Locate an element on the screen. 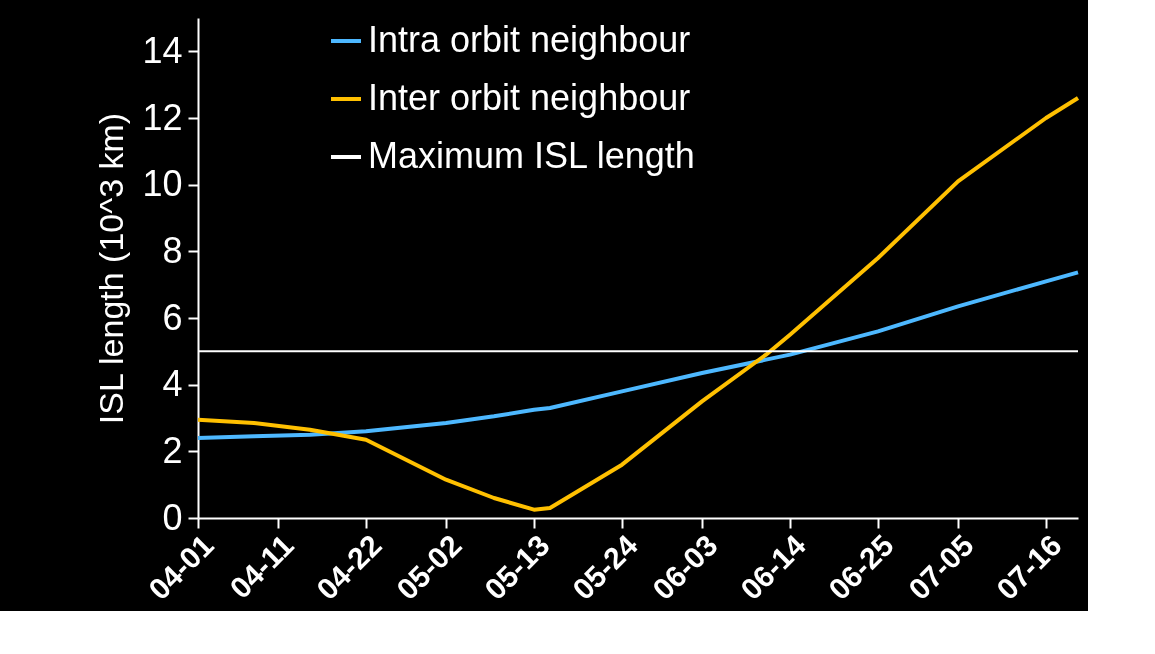 The width and height of the screenshot is (1155, 654). y-tick-label: 0 is located at coordinates (172, 517).